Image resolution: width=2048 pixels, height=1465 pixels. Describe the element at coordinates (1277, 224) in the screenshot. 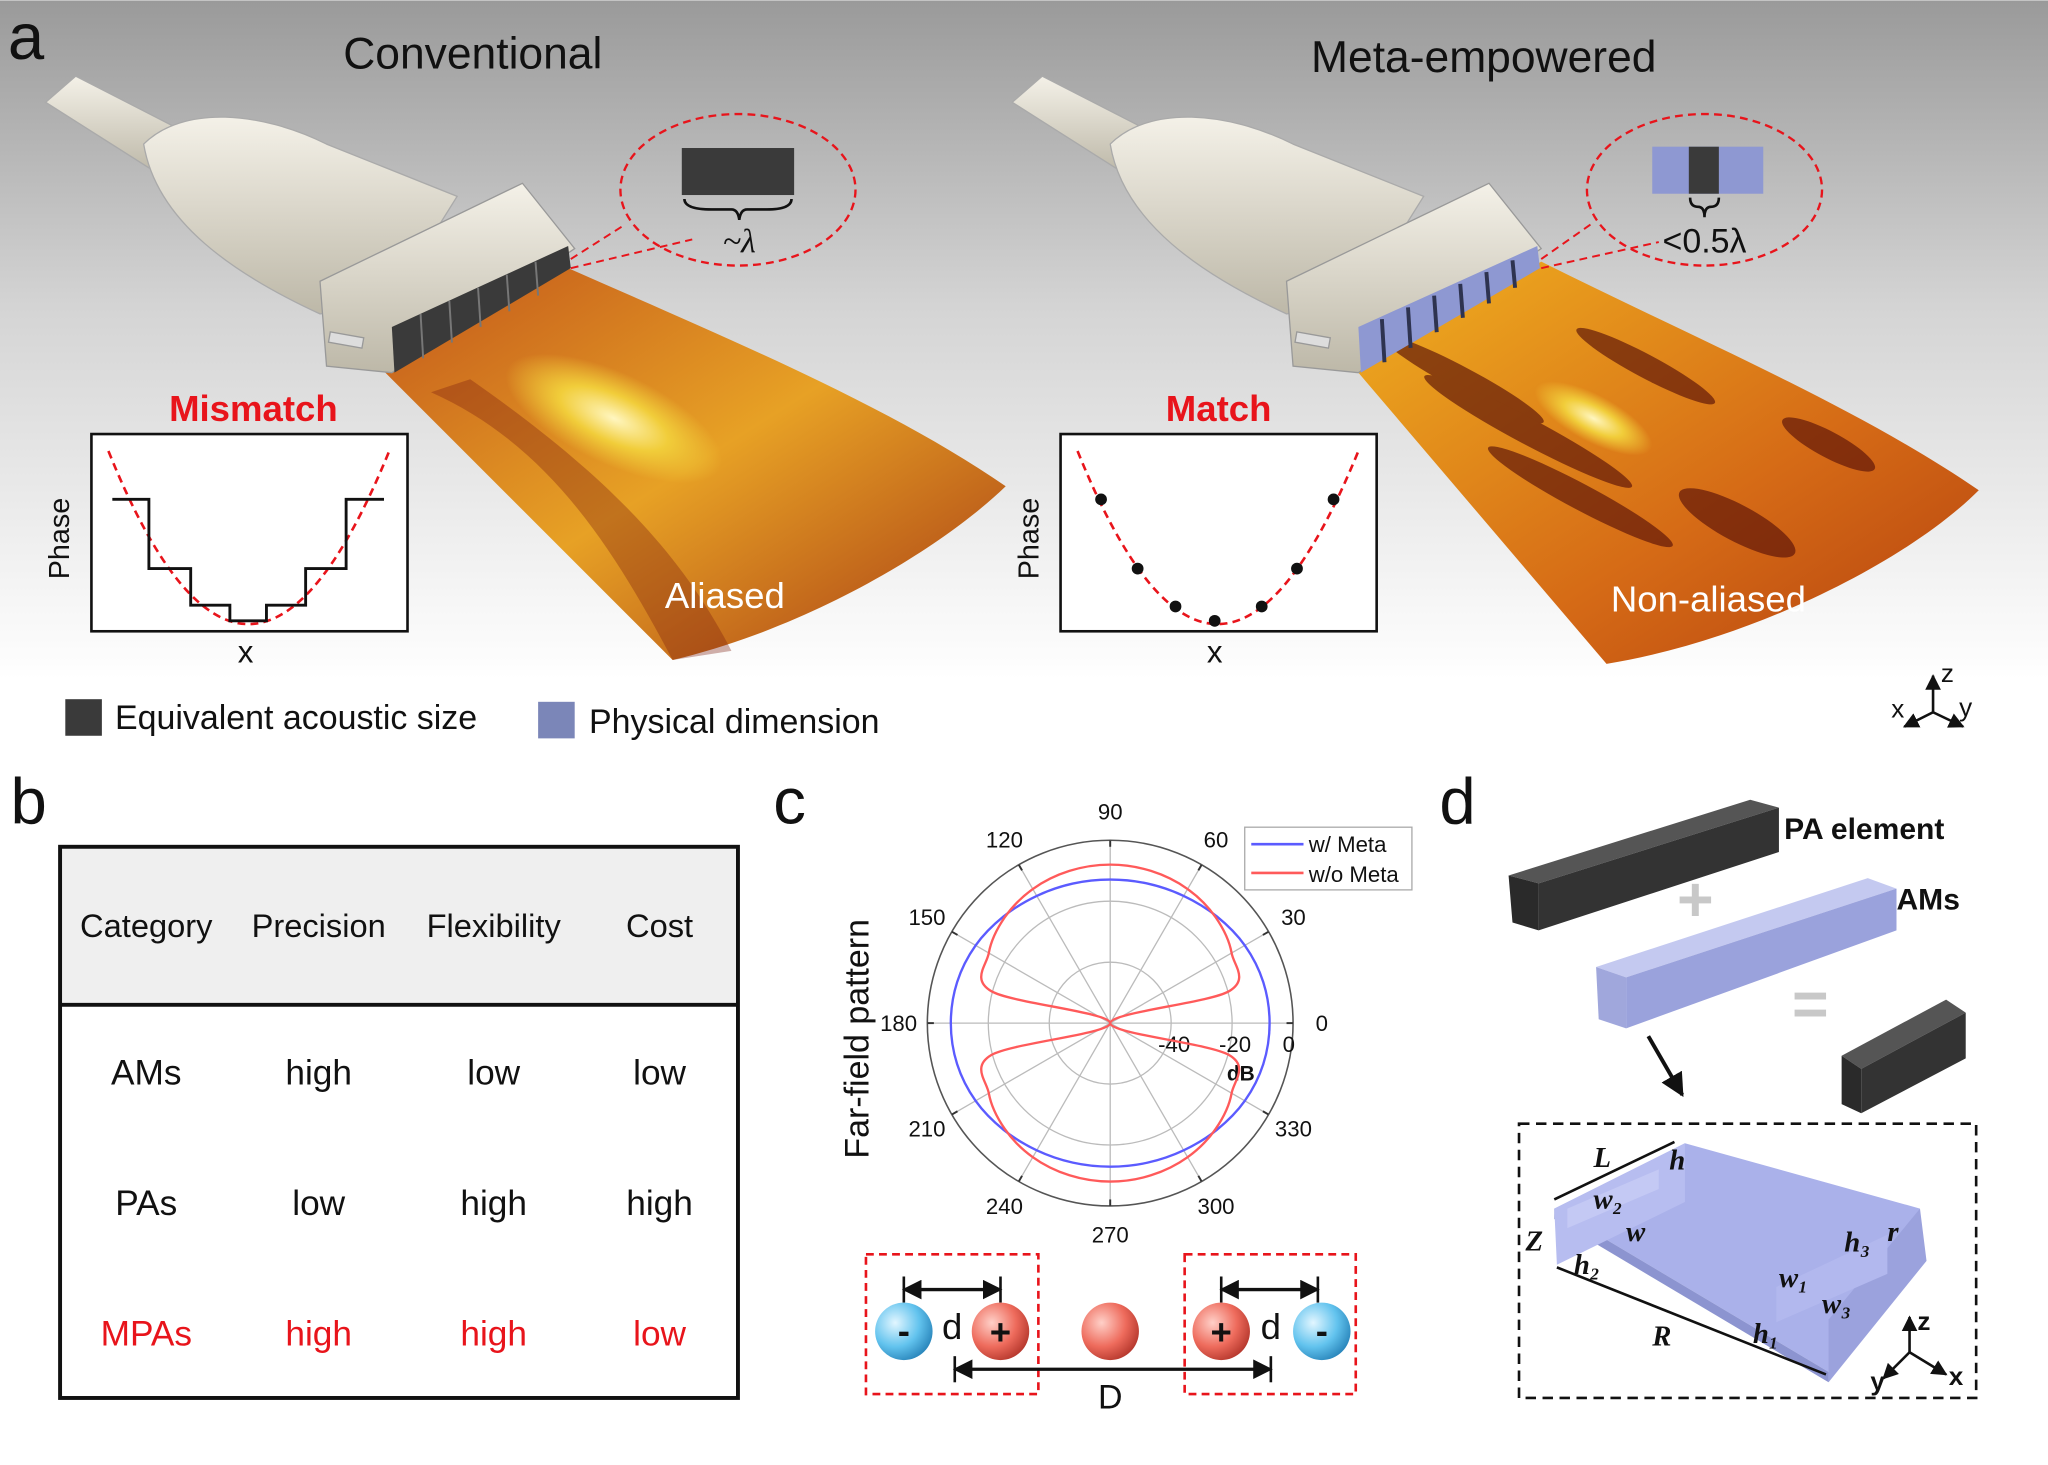

I see `meta-probe` at that location.